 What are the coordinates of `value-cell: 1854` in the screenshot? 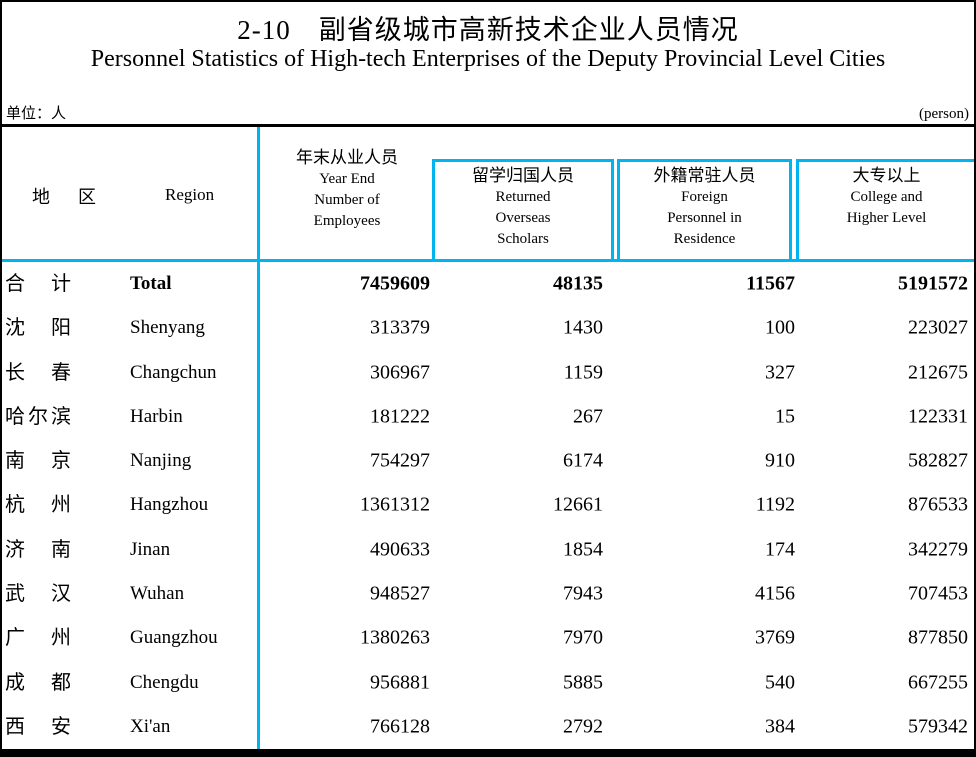 It's located at (583, 549).